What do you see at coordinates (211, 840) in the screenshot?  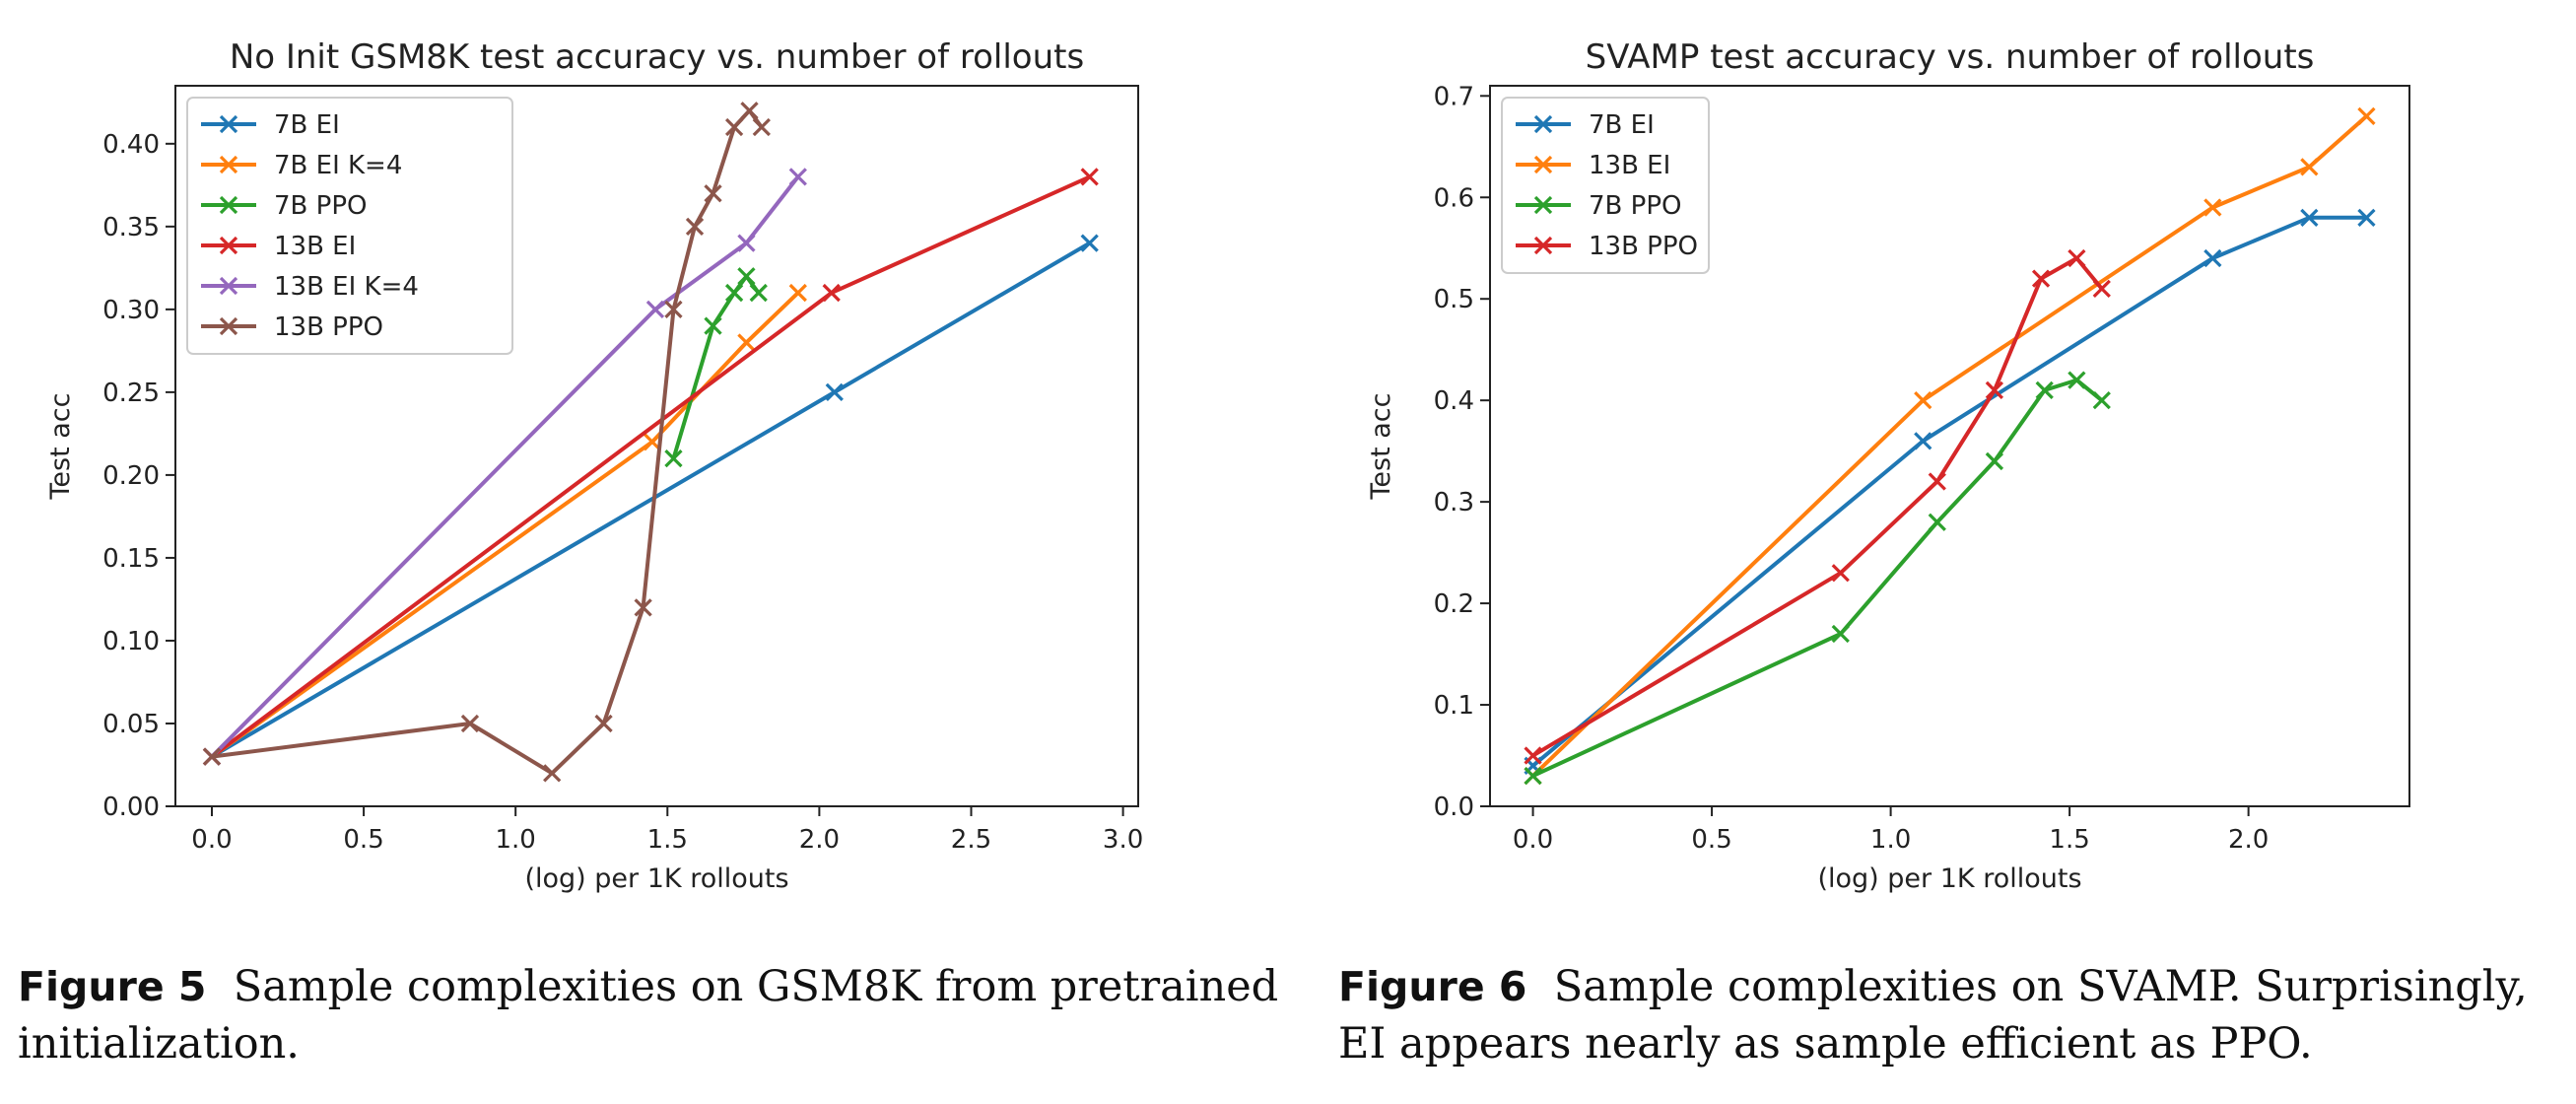 I see `chart0-x-tick-label-0: 0.0` at bounding box center [211, 840].